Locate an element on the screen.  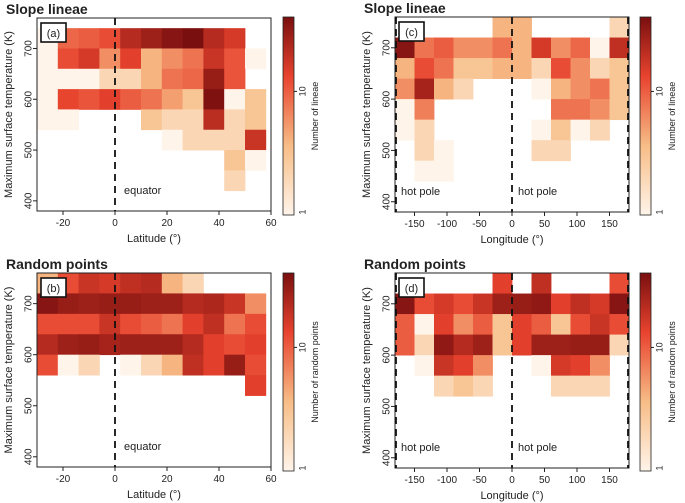
y-tick-label: 400 is located at coordinates (387, 201).